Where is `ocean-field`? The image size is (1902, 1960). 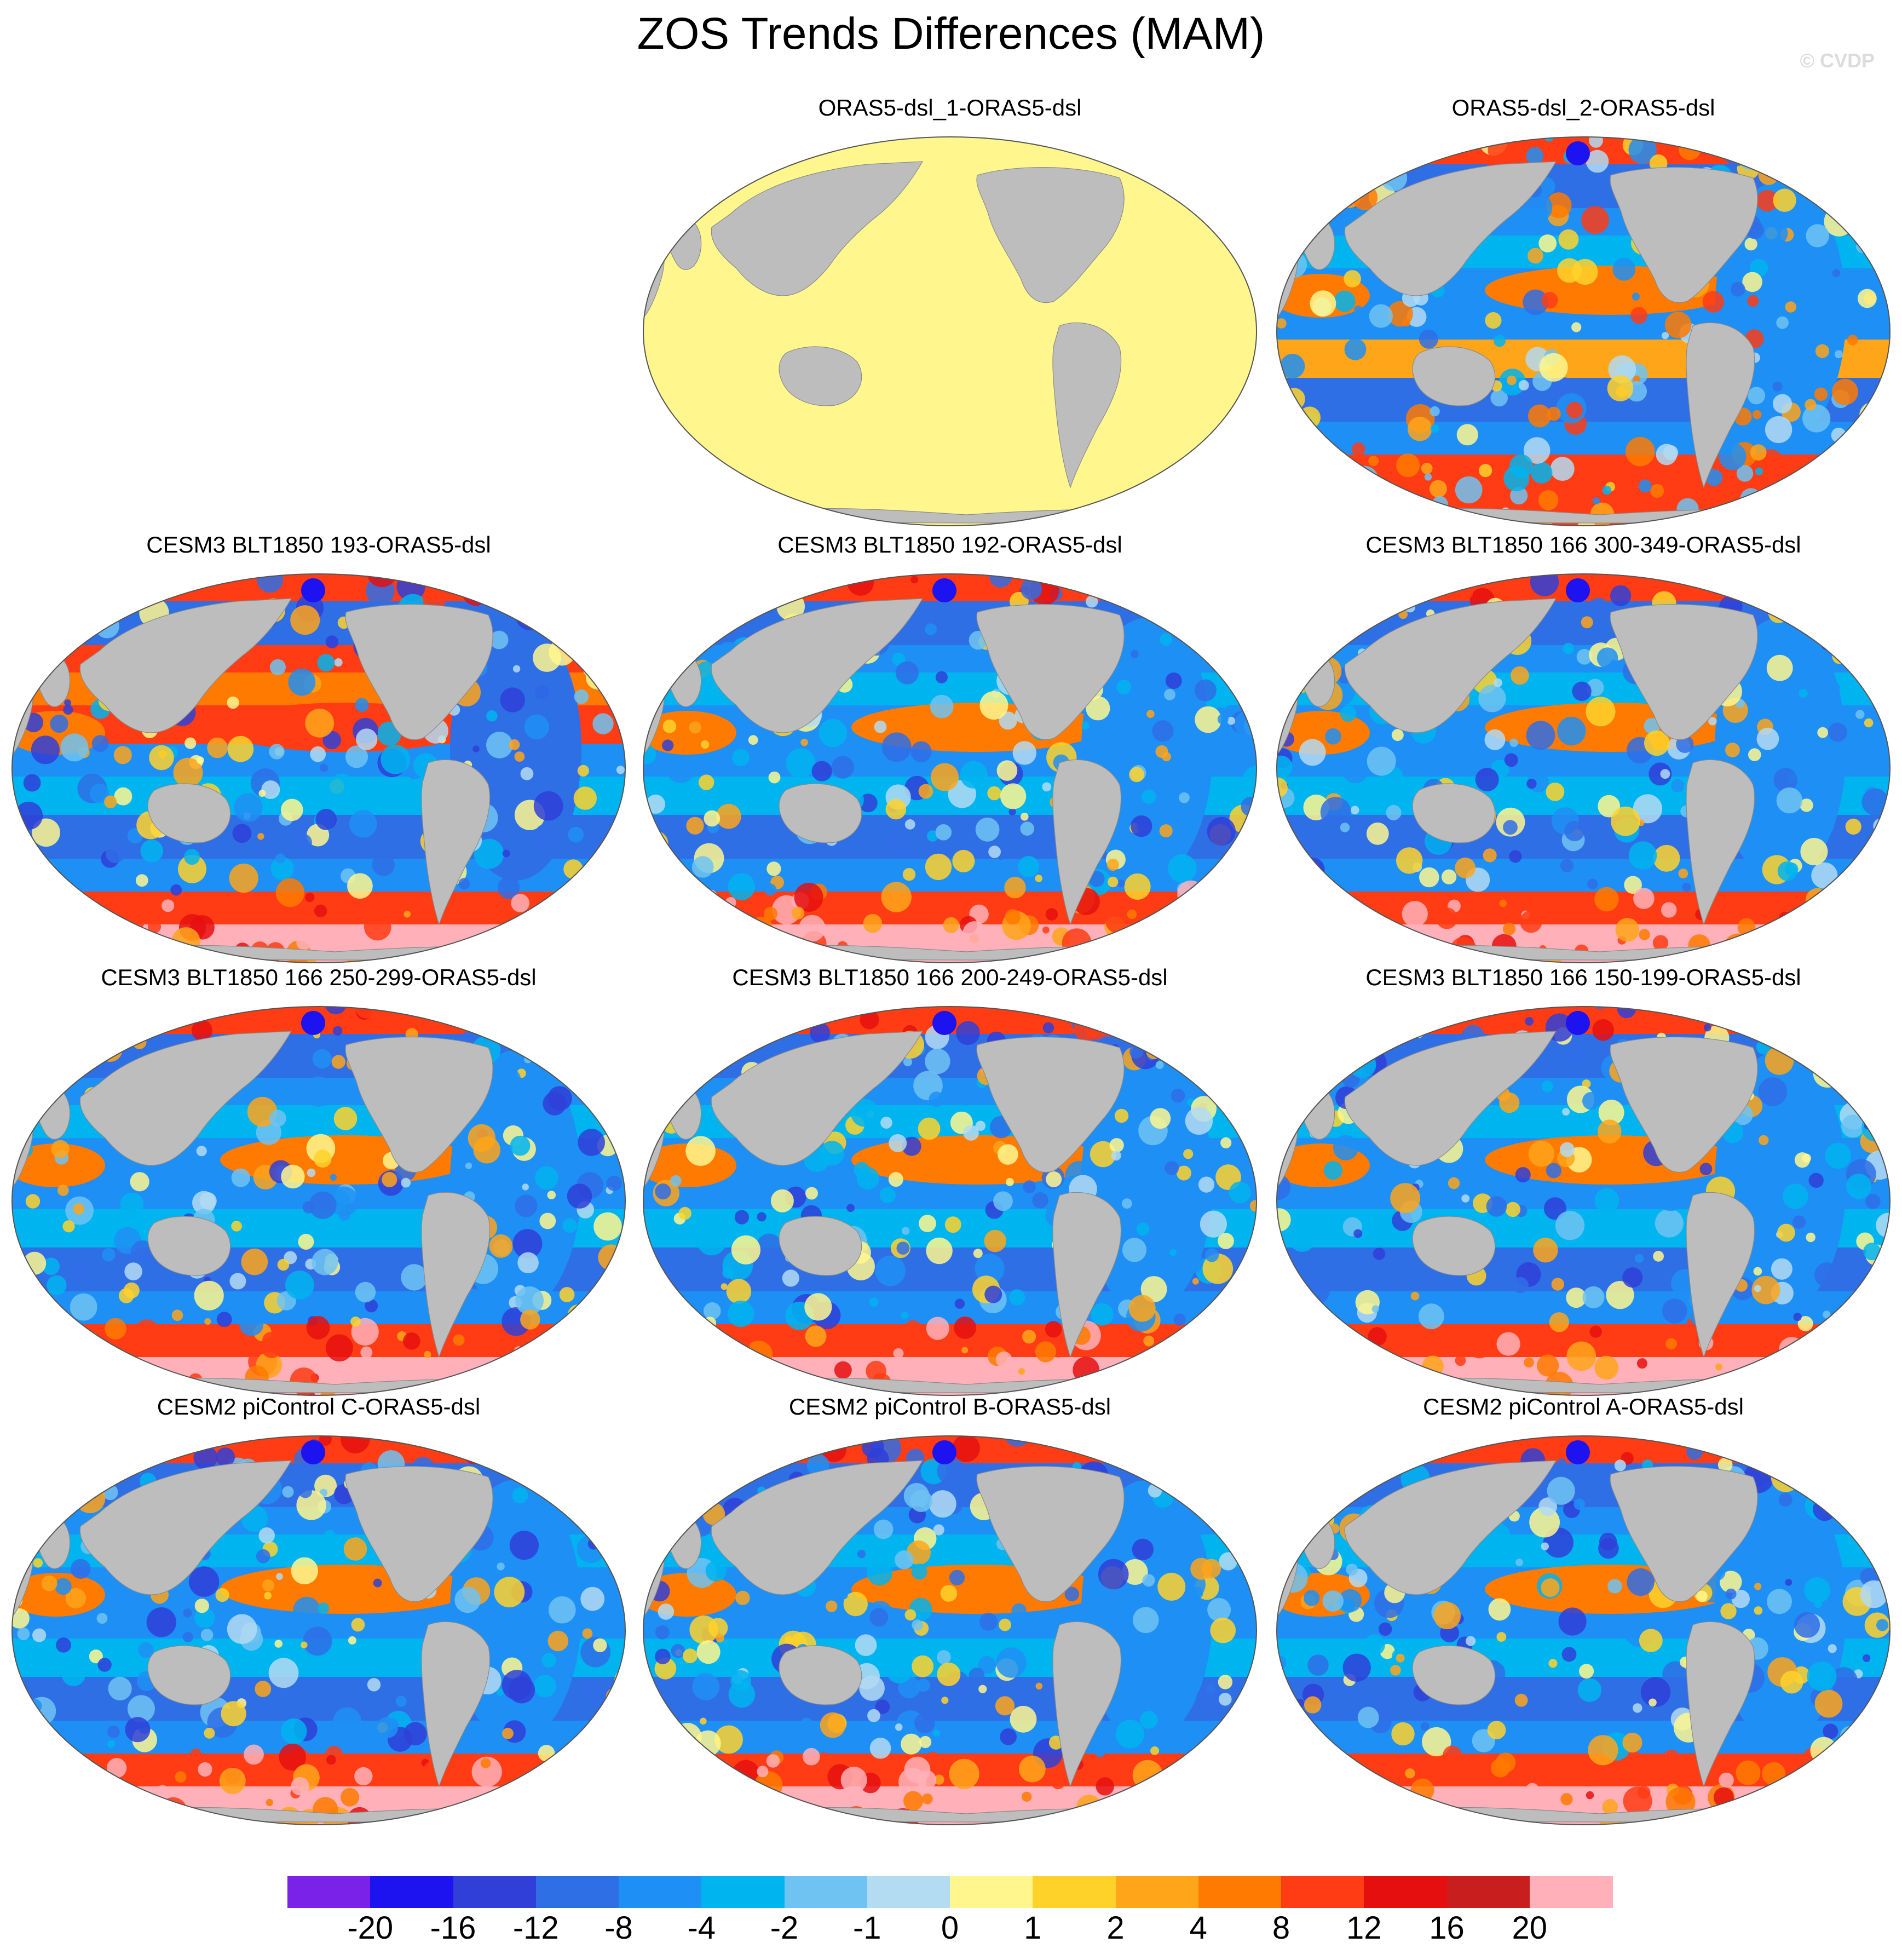
ocean-field is located at coordinates (950, 1201).